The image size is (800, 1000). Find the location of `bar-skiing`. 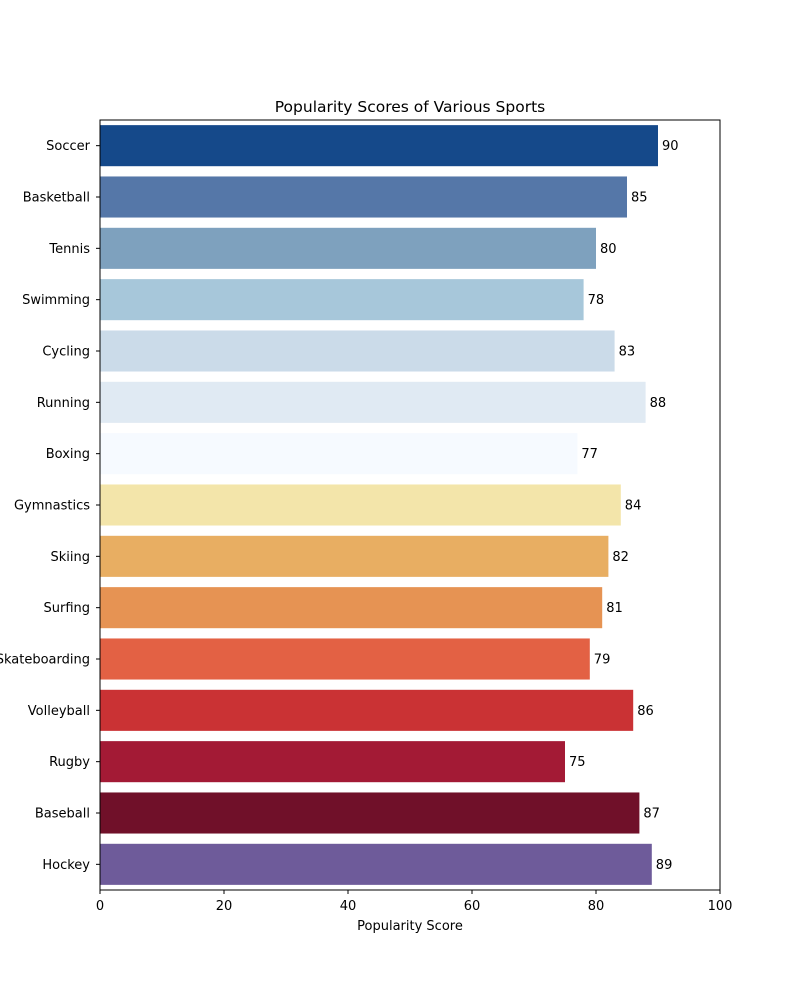

bar-skiing is located at coordinates (354, 556).